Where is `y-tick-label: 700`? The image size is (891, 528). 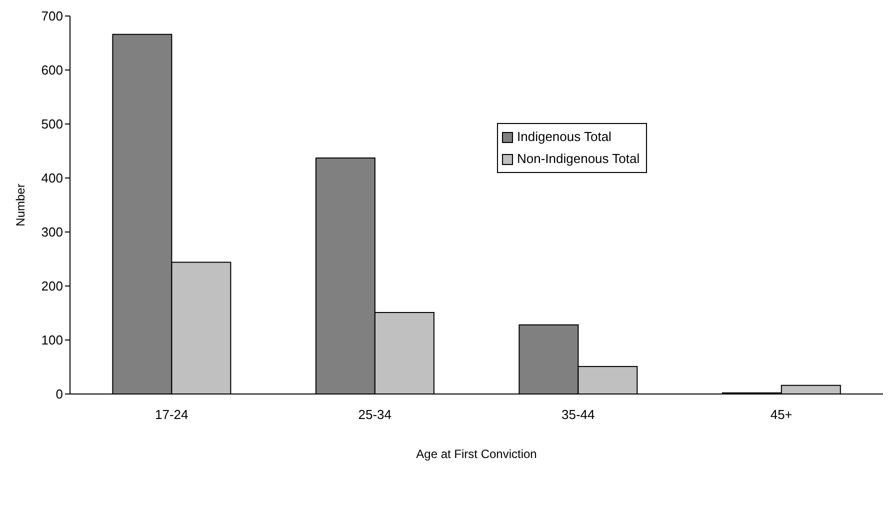
y-tick-label: 700 is located at coordinates (52, 16).